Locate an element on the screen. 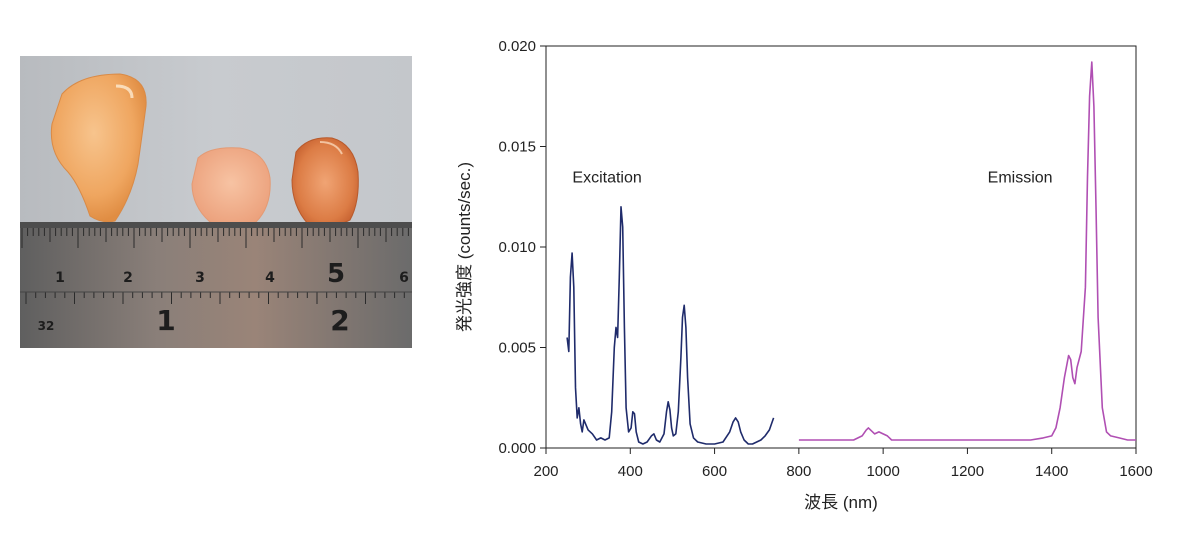  emission-label: Emission is located at coordinates (1020, 178).